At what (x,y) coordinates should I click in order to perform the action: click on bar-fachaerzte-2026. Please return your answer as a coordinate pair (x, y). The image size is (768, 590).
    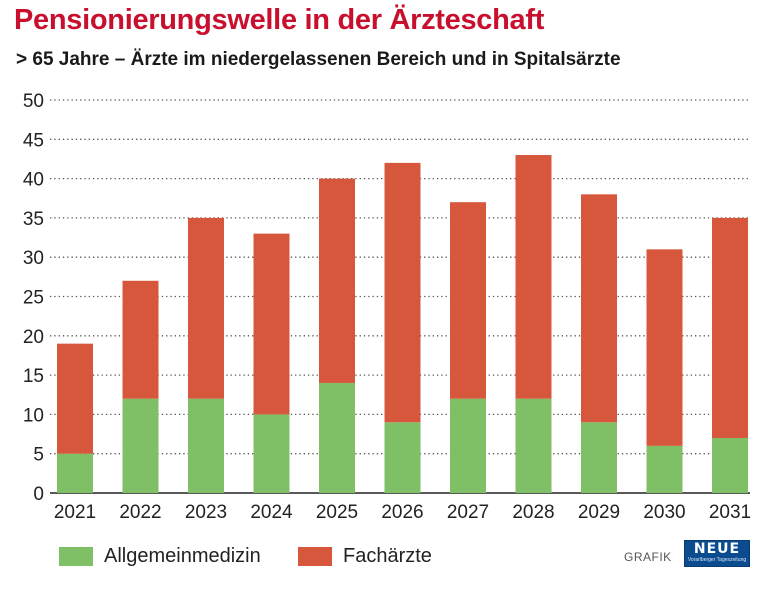
    Looking at the image, I should click on (402, 292).